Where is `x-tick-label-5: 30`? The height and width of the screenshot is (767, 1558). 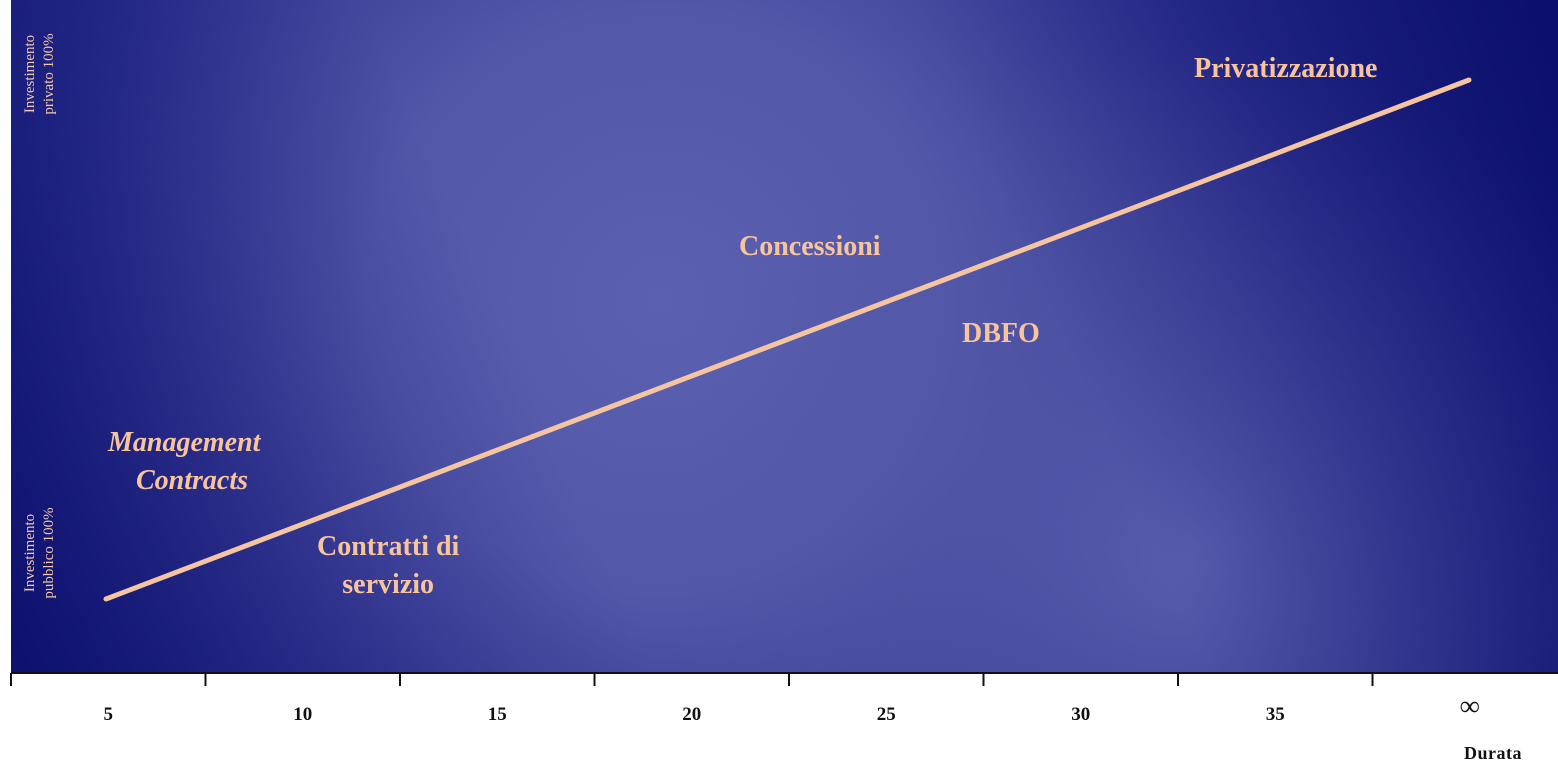
x-tick-label-5: 30 is located at coordinates (1081, 714).